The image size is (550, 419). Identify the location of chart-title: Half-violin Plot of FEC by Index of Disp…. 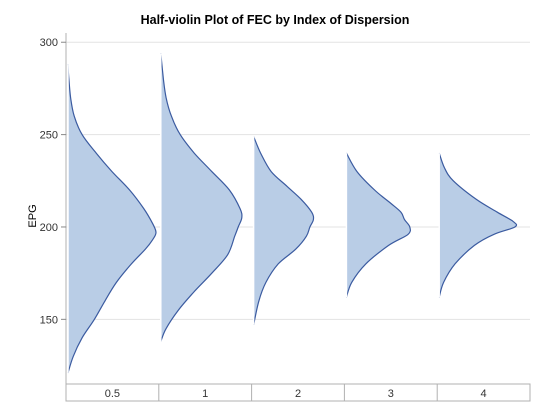
(275, 20).